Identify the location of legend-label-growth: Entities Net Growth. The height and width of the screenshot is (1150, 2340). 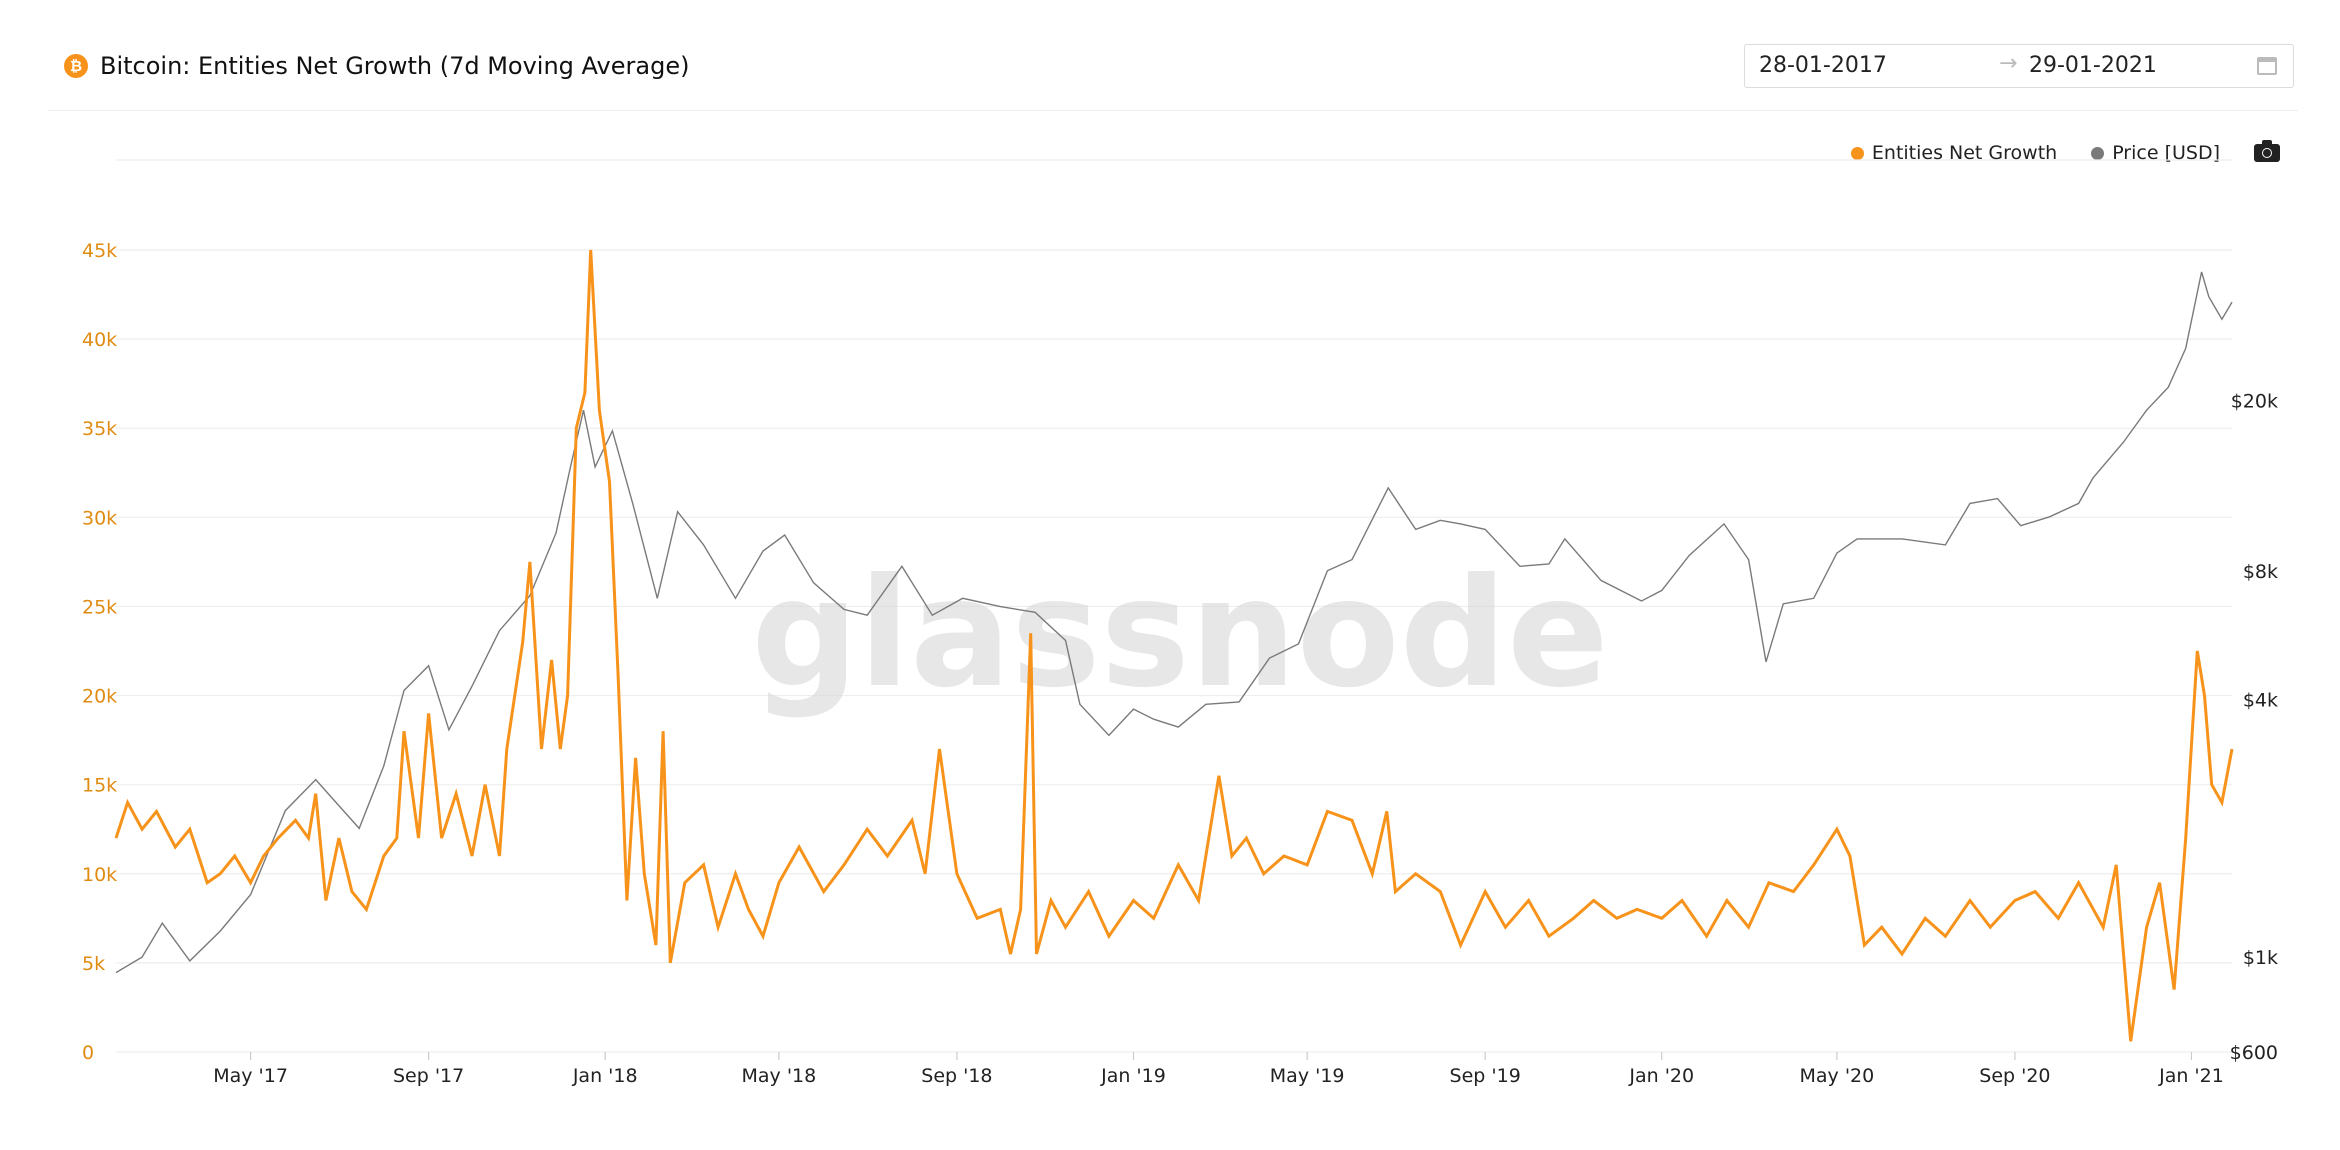
(1964, 153).